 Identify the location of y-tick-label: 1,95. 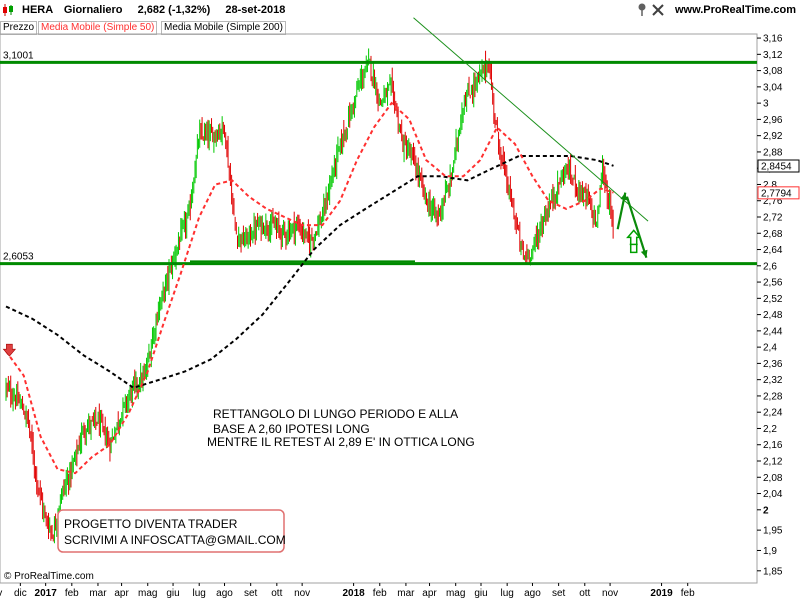
(773, 531).